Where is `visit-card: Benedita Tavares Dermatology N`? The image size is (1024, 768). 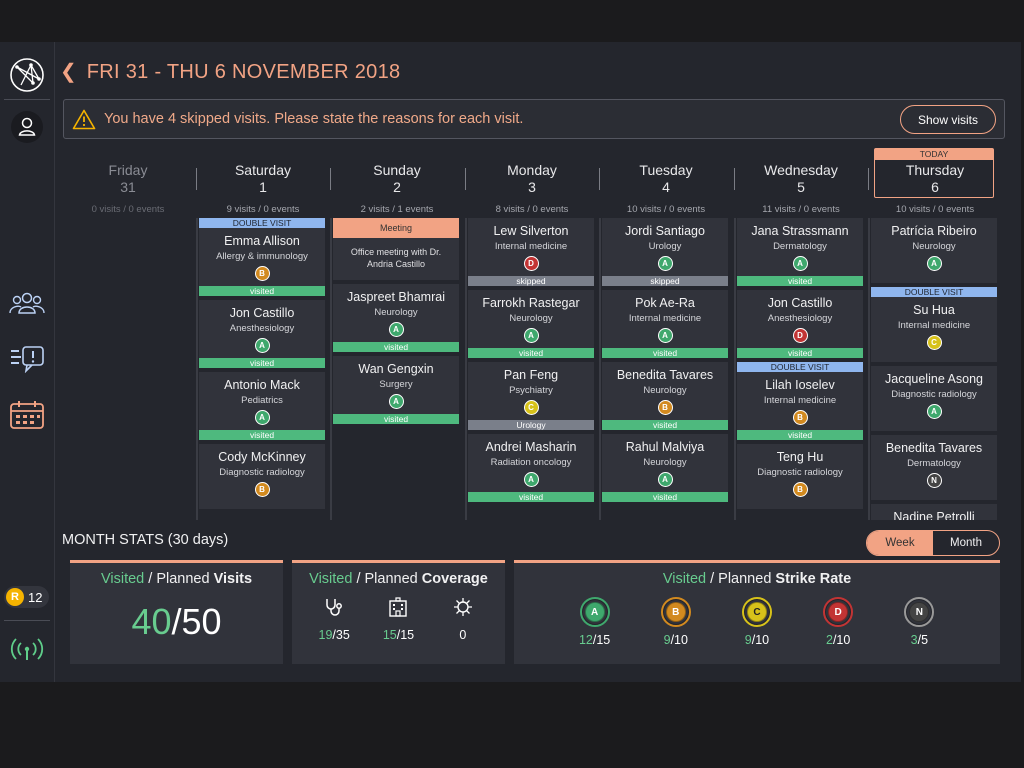
visit-card: Benedita Tavares Dermatology N is located at coordinates (934, 467).